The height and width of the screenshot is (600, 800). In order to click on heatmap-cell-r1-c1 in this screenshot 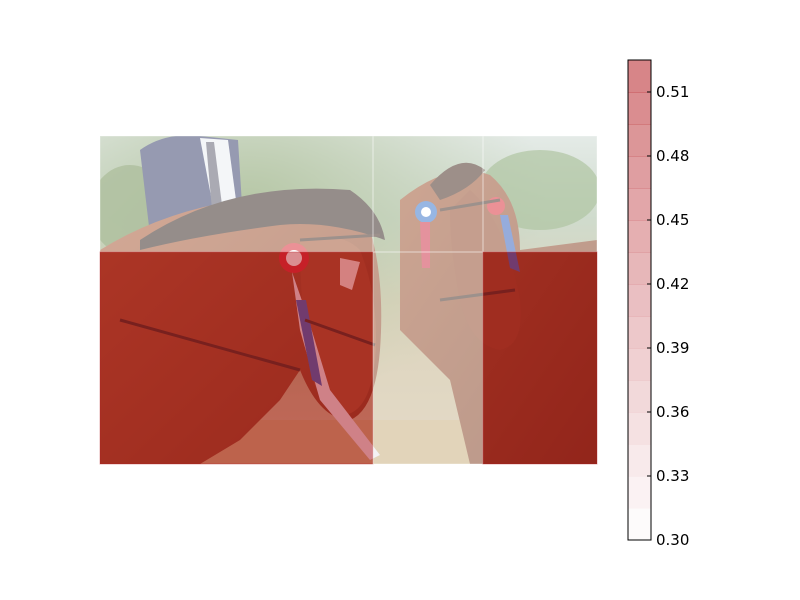, I will do `click(428, 358)`.